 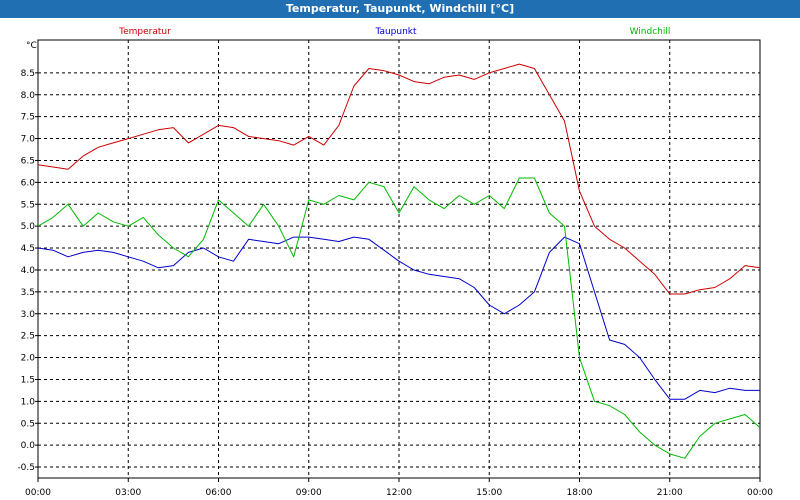 What do you see at coordinates (670, 493) in the screenshot?
I see `x-tick-time-label: 21:00` at bounding box center [670, 493].